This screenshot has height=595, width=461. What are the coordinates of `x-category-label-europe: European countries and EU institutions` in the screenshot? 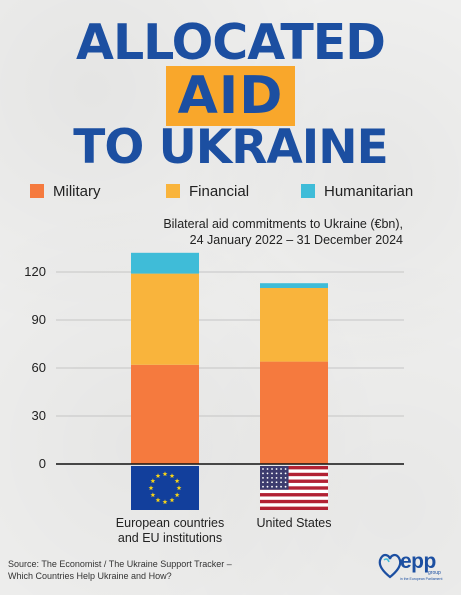 It's located at (170, 531).